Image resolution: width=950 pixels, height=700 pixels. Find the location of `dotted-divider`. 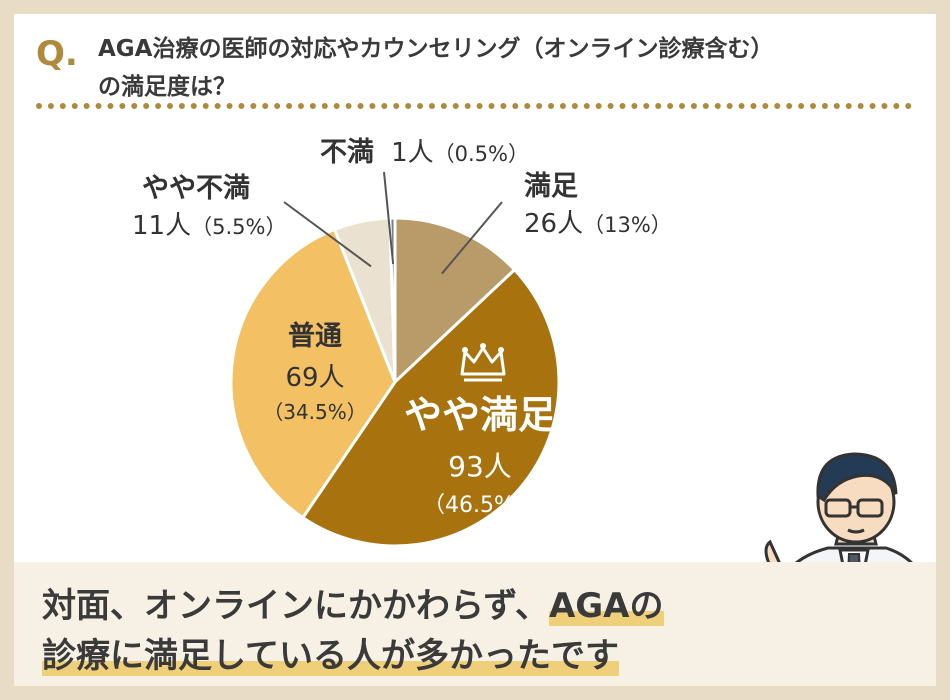

dotted-divider is located at coordinates (474, 106).